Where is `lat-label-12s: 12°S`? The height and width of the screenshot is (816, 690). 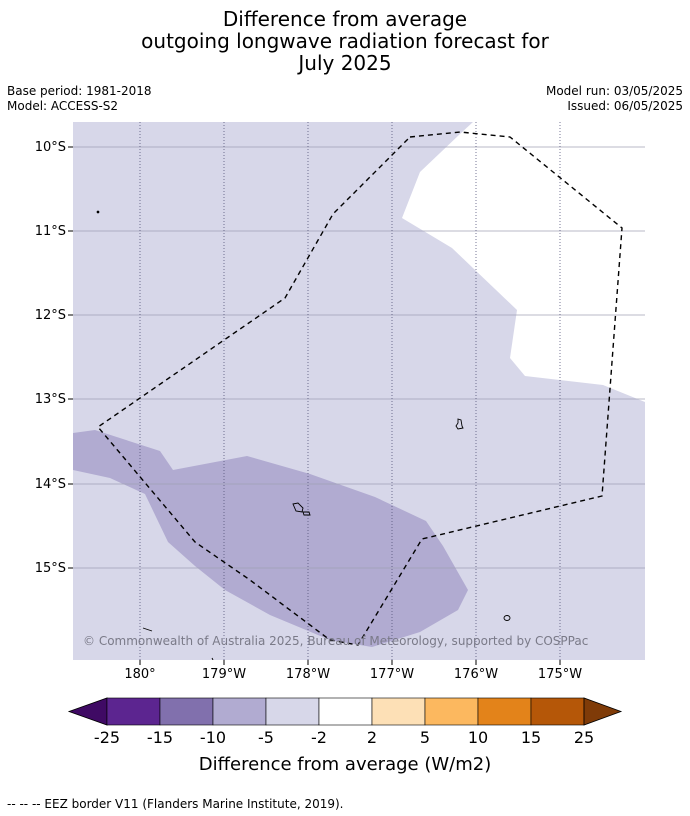
lat-label-12s: 12°S is located at coordinates (50, 315).